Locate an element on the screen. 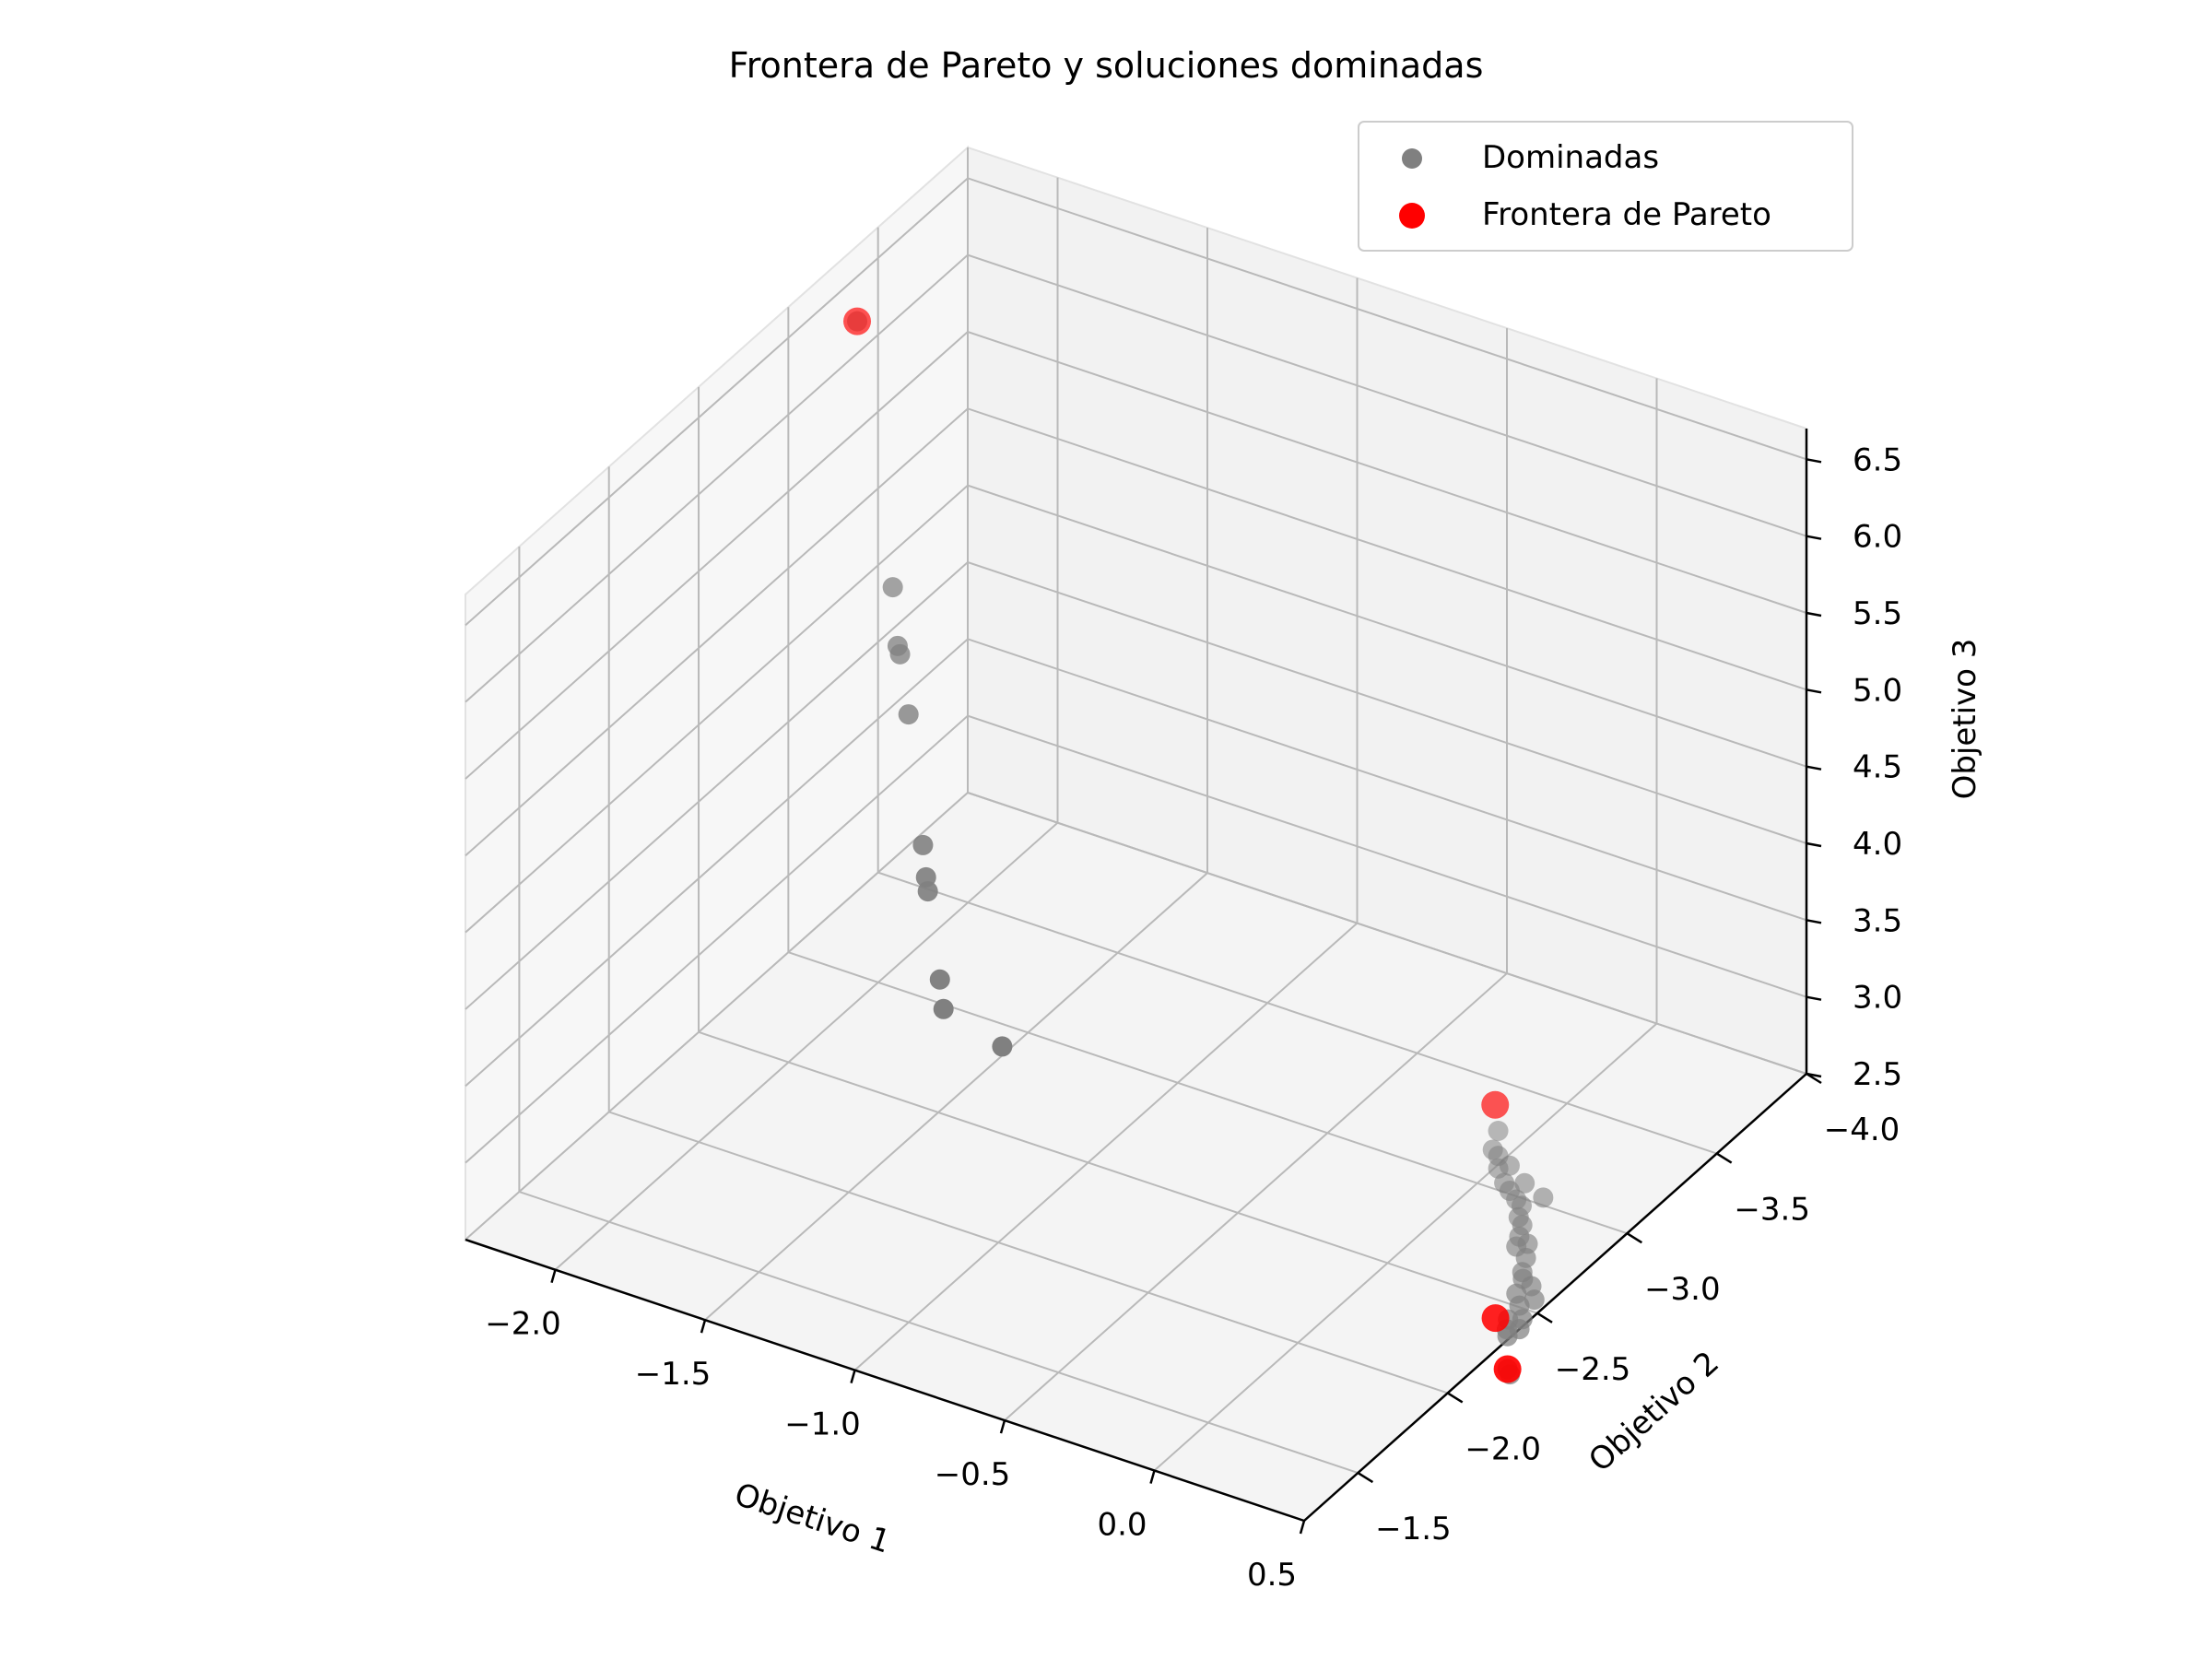 Image resolution: width=2212 pixels, height=1659 pixels. legend-label-pareto: Frontera de Pareto is located at coordinates (1626, 214).